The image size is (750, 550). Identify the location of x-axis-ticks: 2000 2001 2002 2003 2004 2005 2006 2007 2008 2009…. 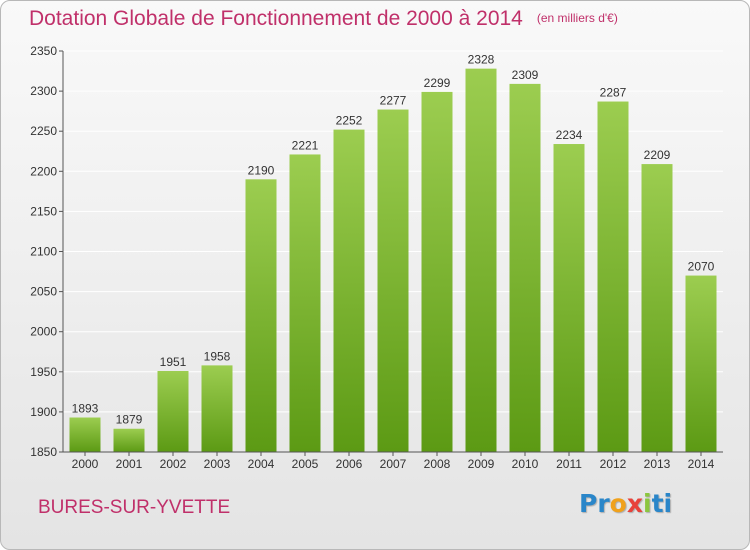
(393, 461).